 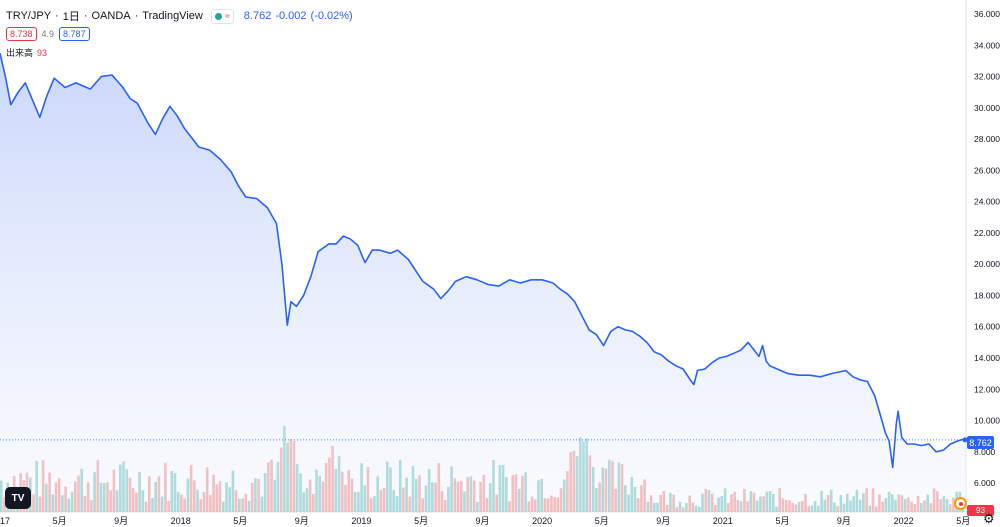 I want to click on volume-legend: 出来高 93, so click(x=26, y=52).